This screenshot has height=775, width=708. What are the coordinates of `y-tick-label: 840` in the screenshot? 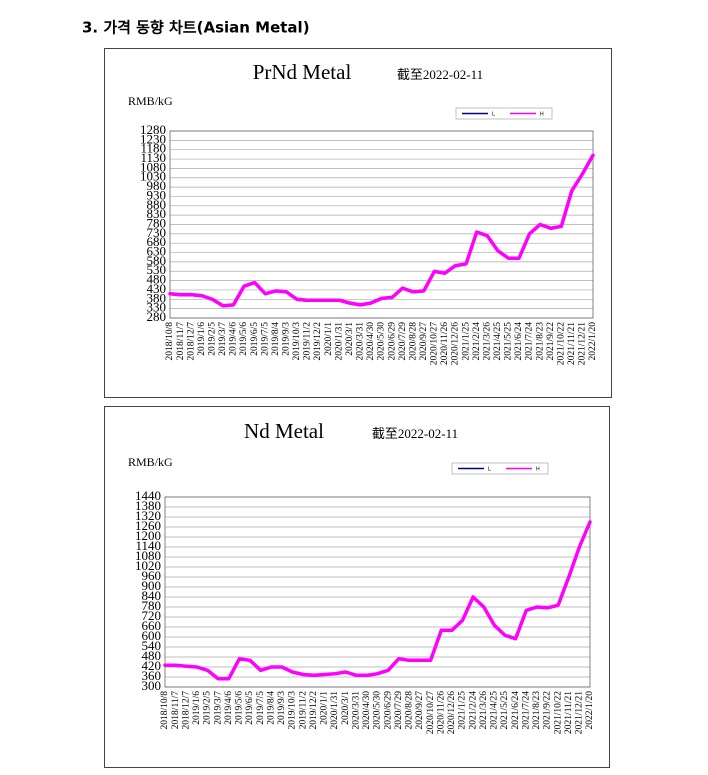 It's located at (152, 595).